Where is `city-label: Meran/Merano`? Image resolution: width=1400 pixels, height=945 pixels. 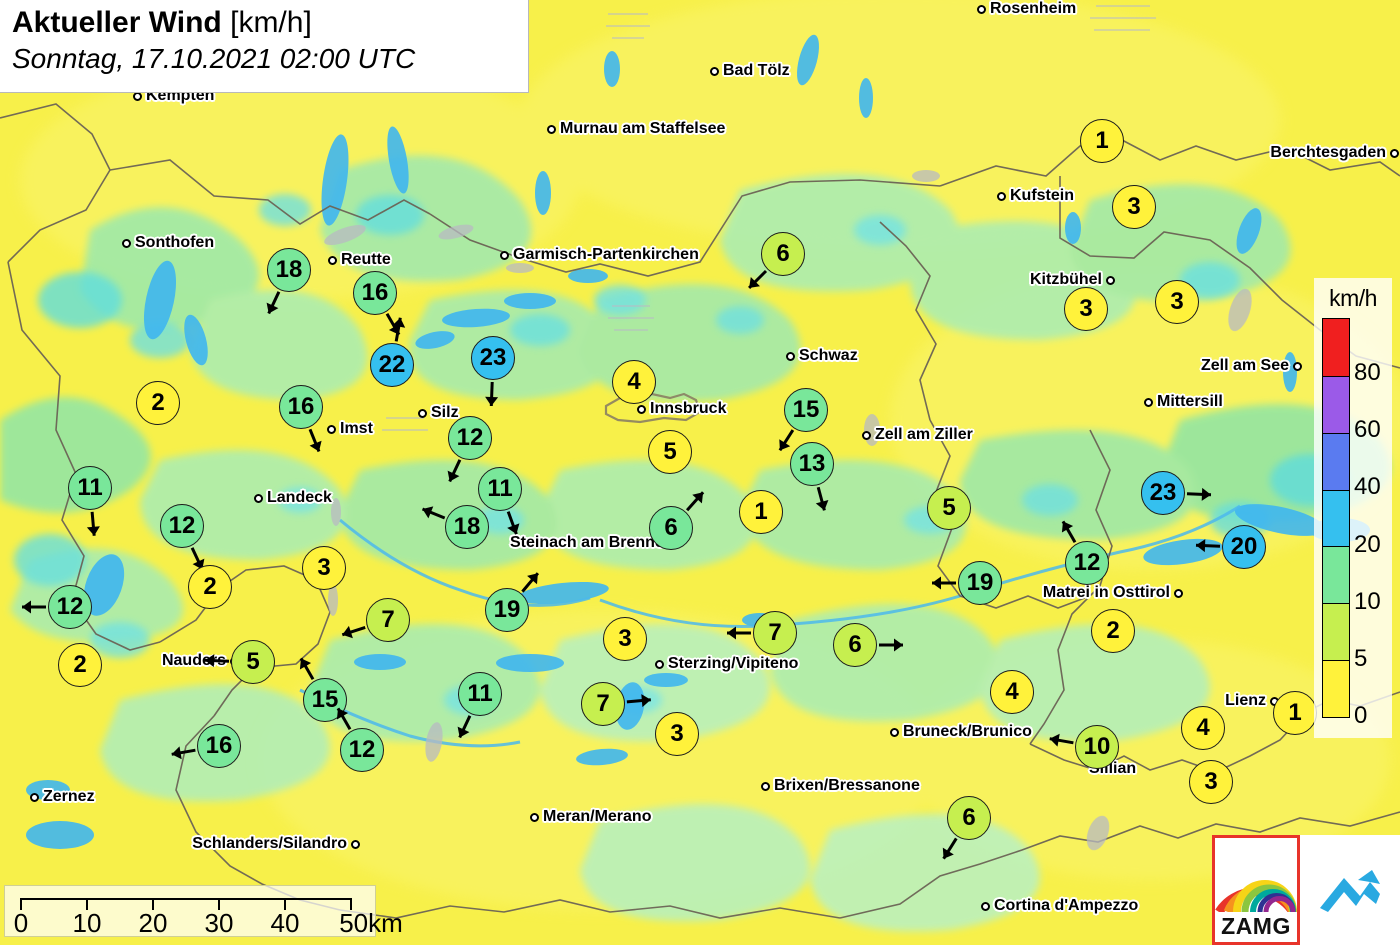
city-label: Meran/Merano is located at coordinates (597, 816).